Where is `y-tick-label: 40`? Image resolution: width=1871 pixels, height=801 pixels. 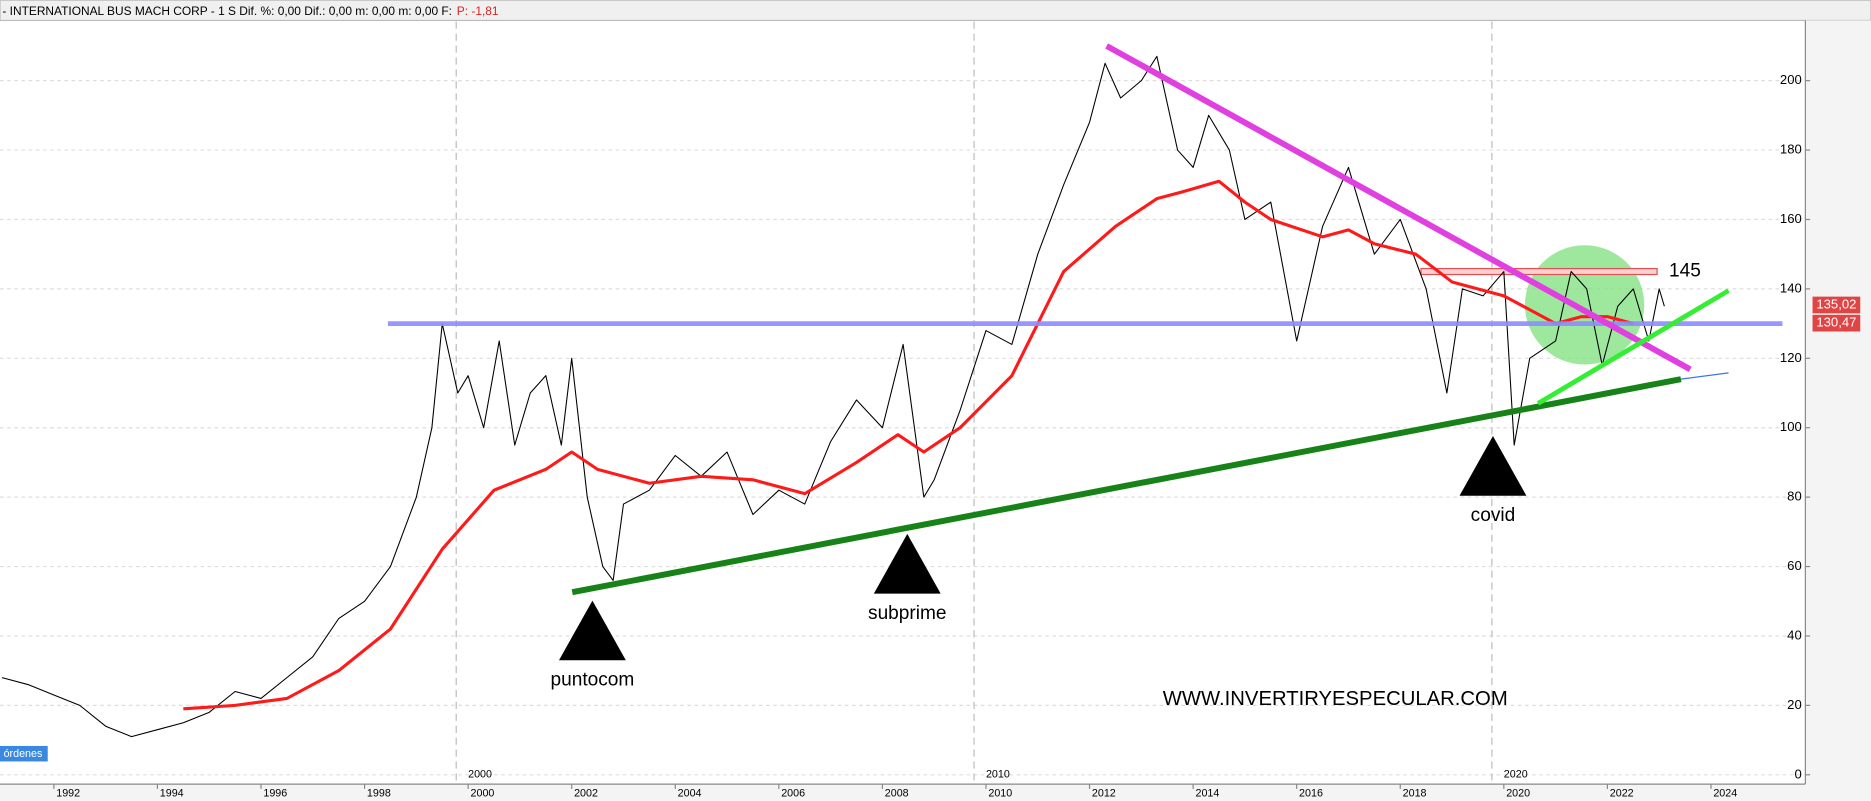 y-tick-label: 40 is located at coordinates (1794, 634).